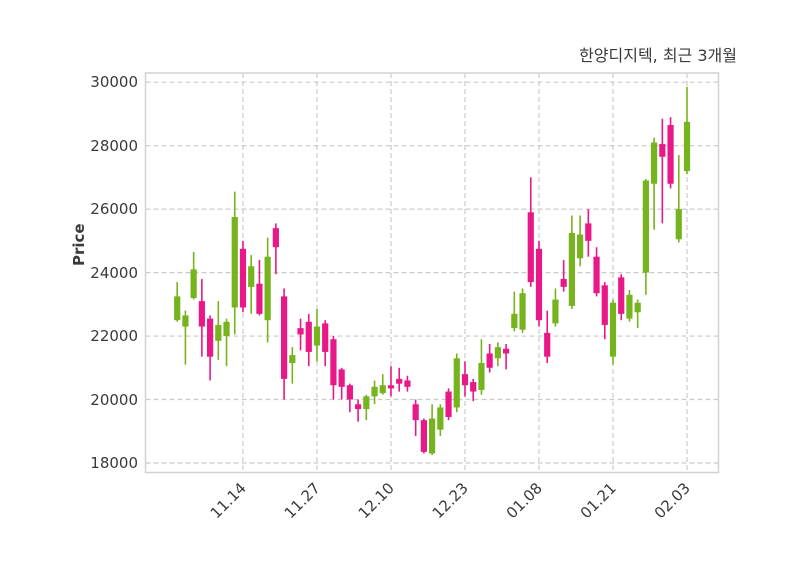 The image size is (800, 575). I want to click on y-tick-label: 18000, so click(114, 462).